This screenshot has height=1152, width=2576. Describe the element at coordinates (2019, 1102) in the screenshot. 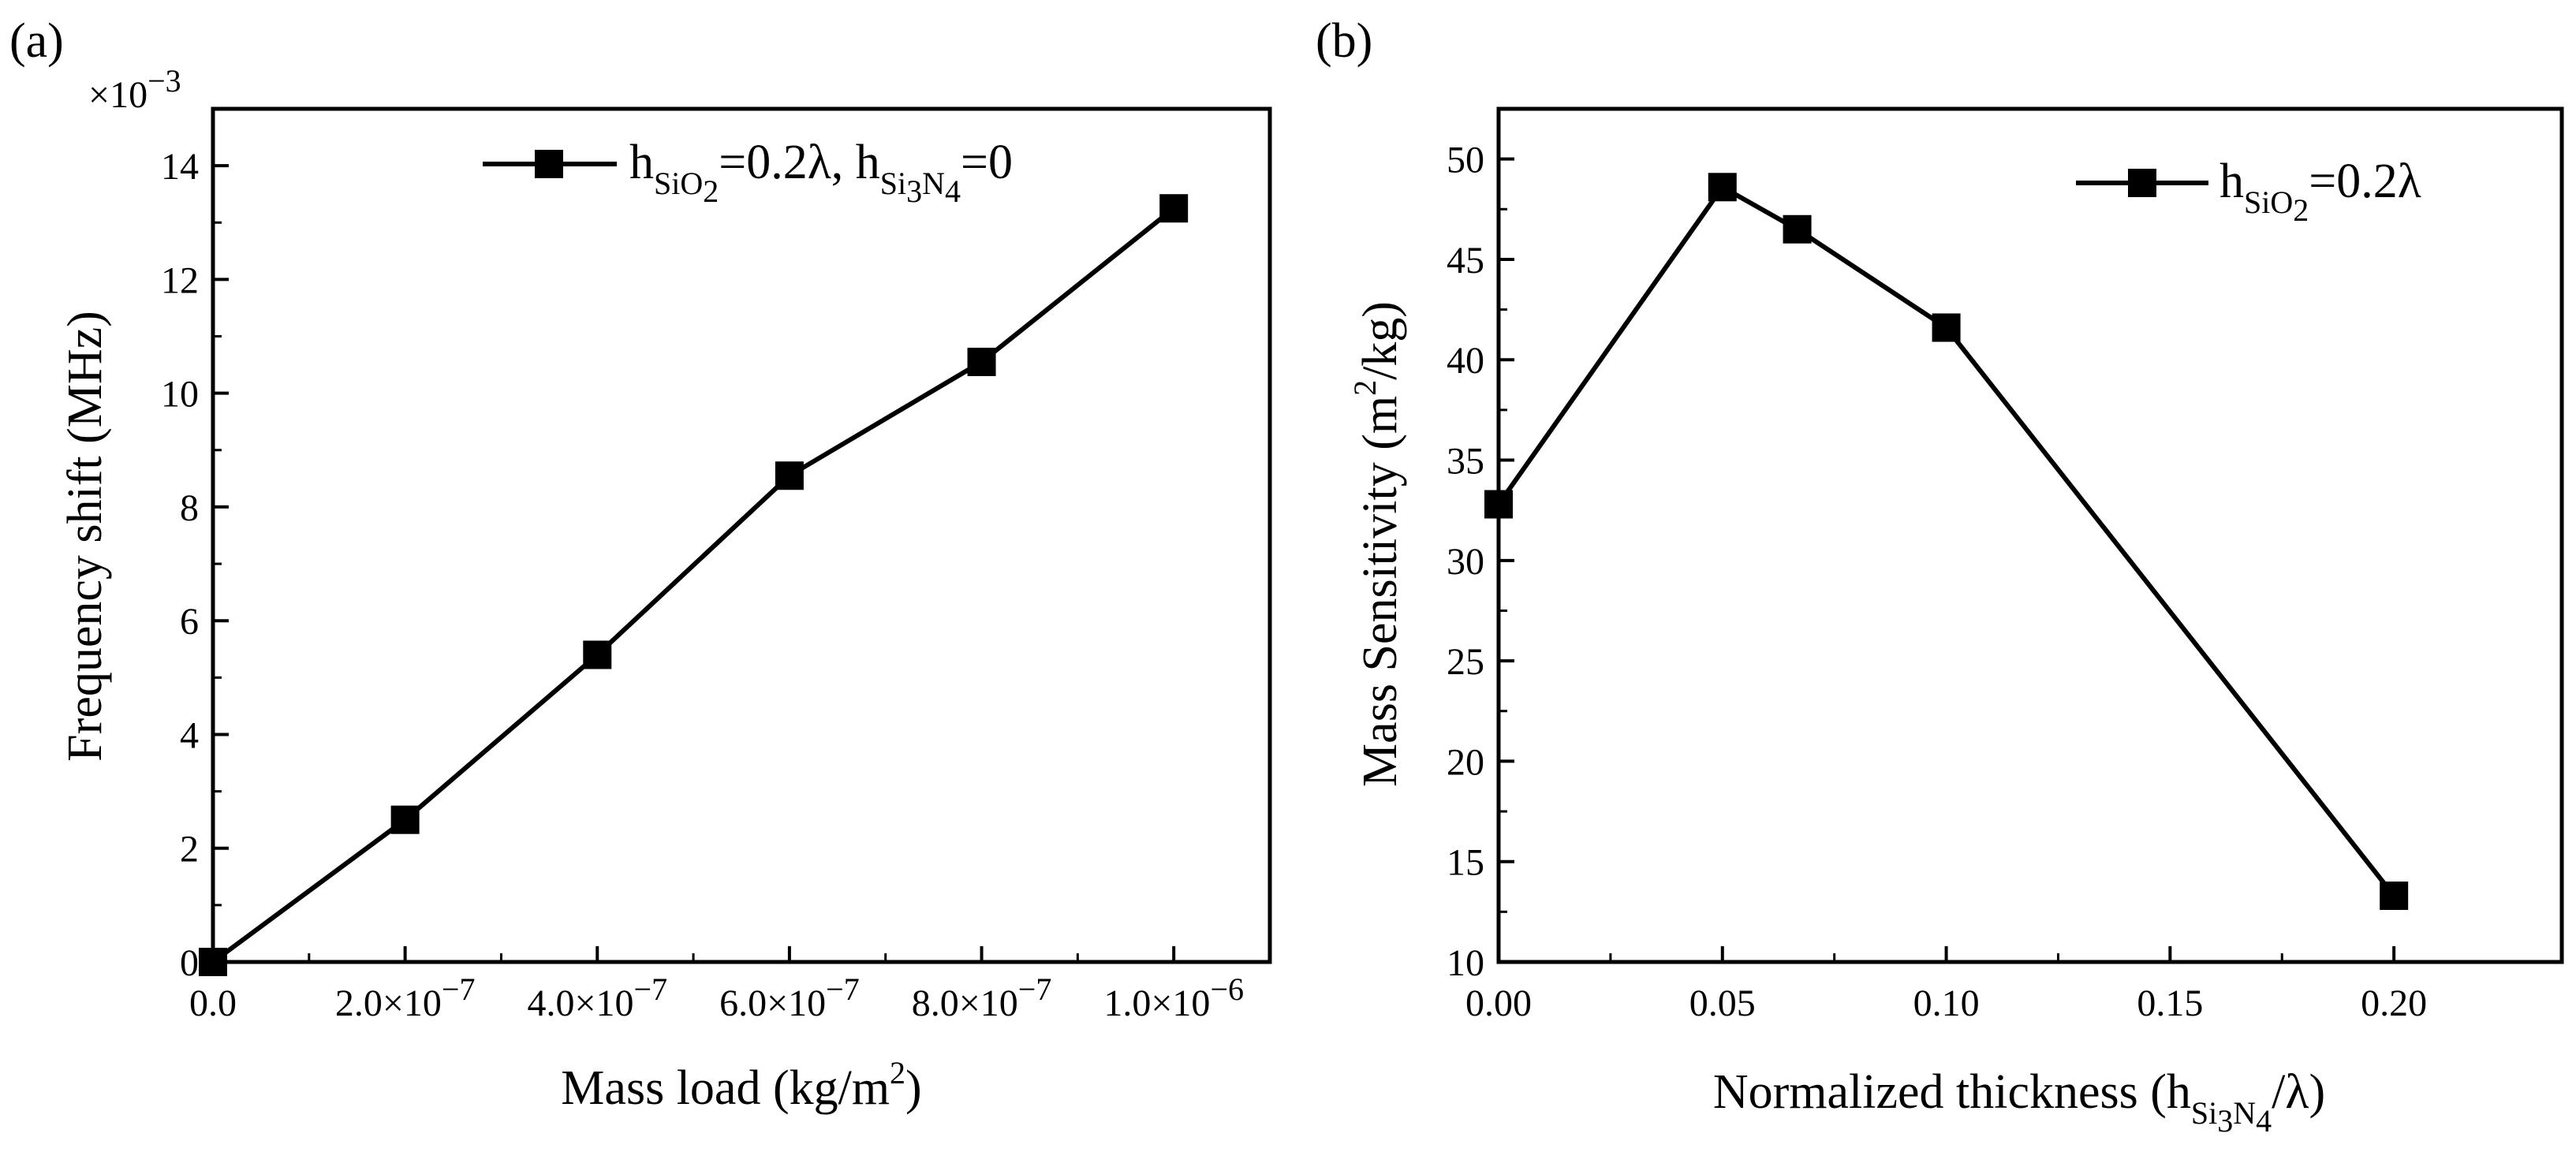

I see `panel-b-x-axis-title: Normalized thickness (hSi3N4/λ)` at that location.